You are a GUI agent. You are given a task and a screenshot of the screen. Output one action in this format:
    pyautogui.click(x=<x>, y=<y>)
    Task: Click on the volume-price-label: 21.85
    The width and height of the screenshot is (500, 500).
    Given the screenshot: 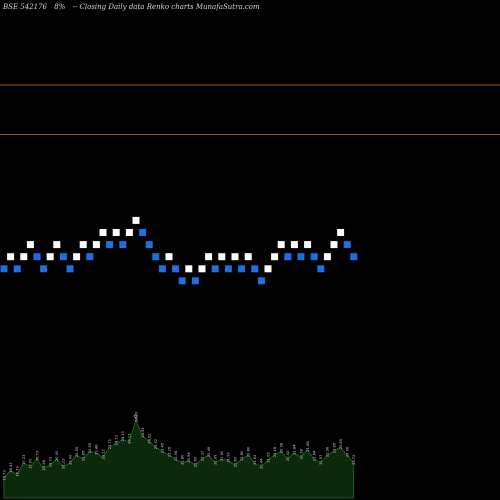 What is the action you would take?
    pyautogui.click(x=84, y=456)
    